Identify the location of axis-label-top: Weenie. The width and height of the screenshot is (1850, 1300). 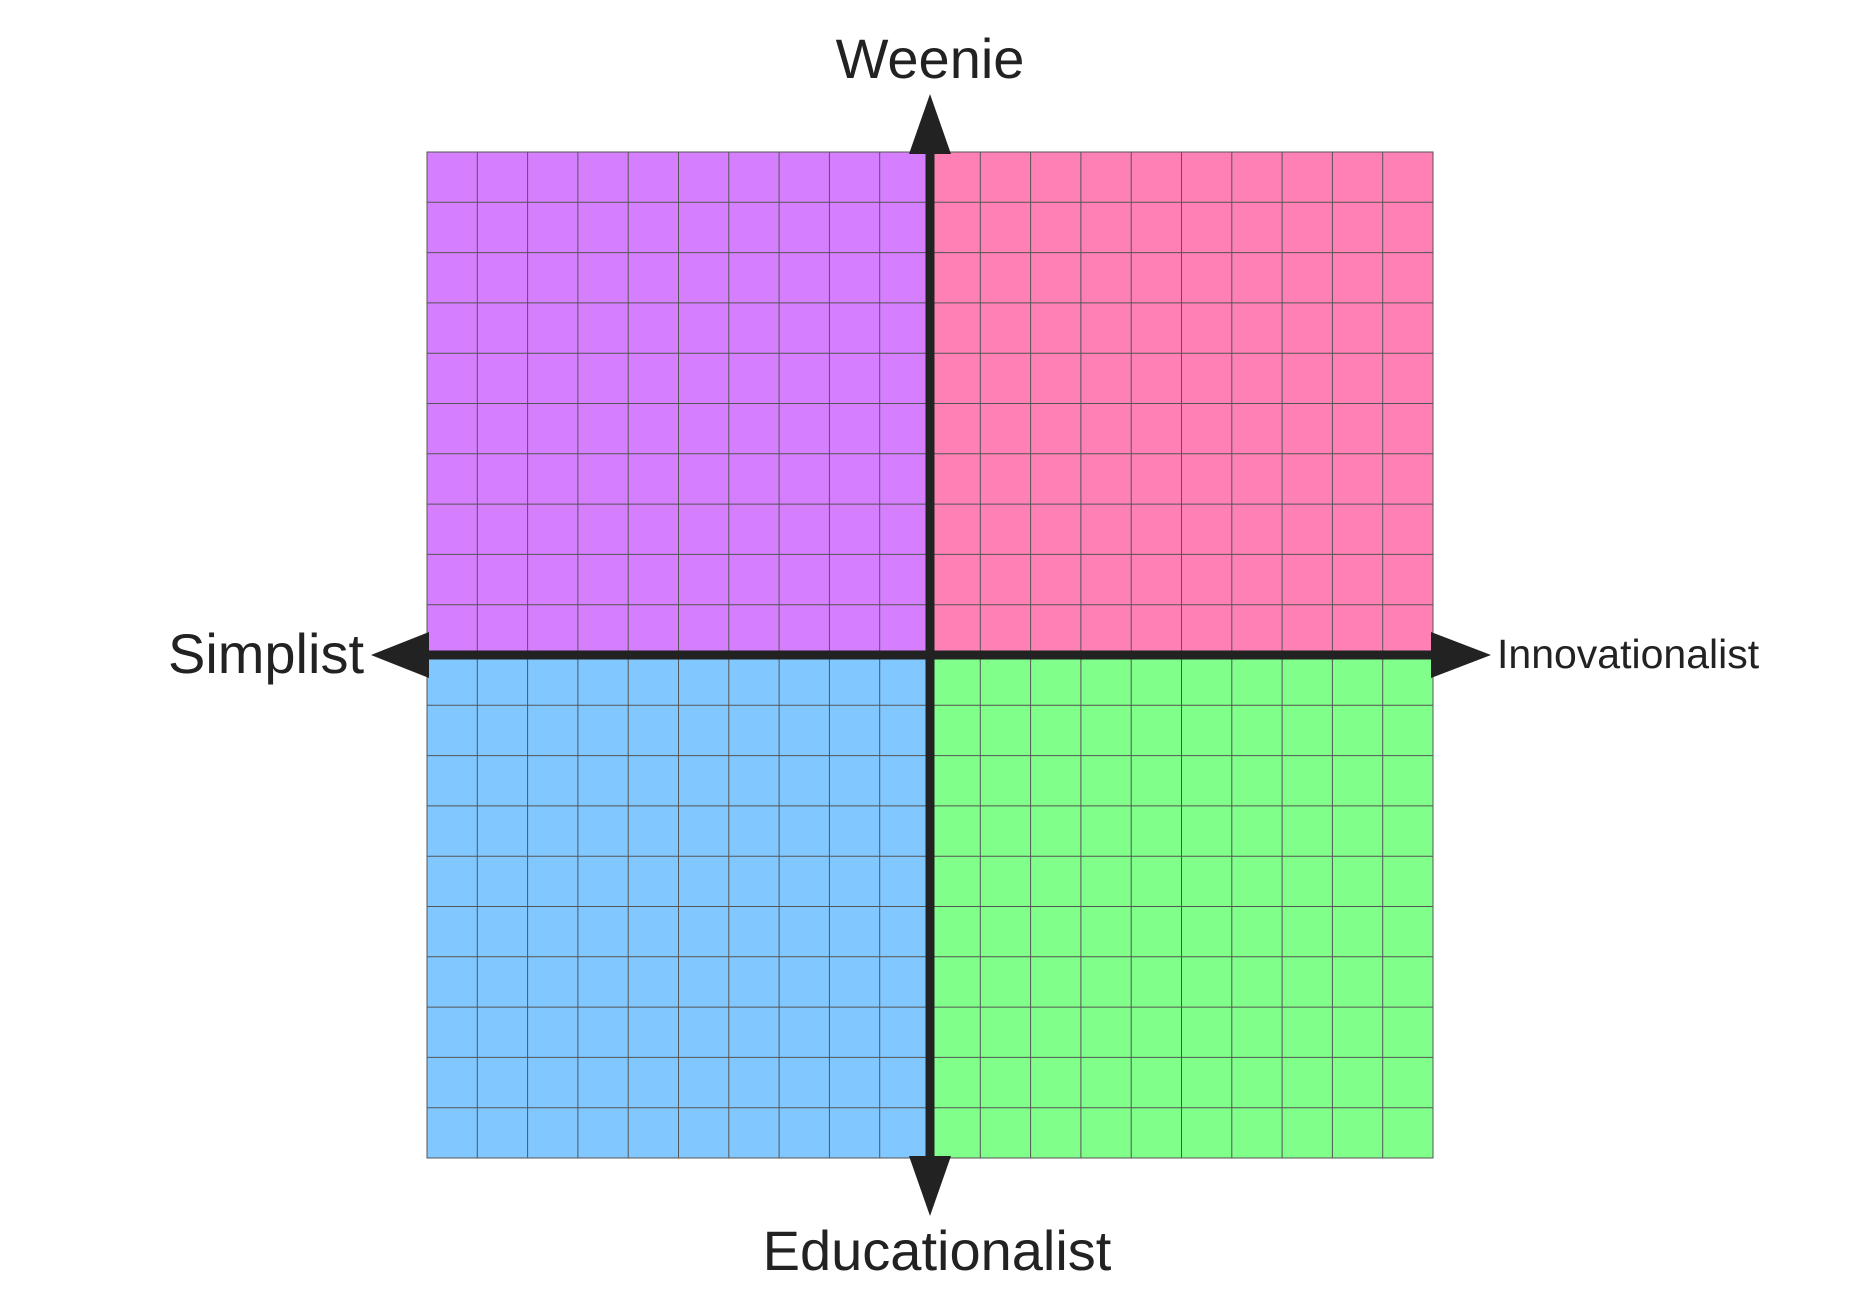
(930, 58).